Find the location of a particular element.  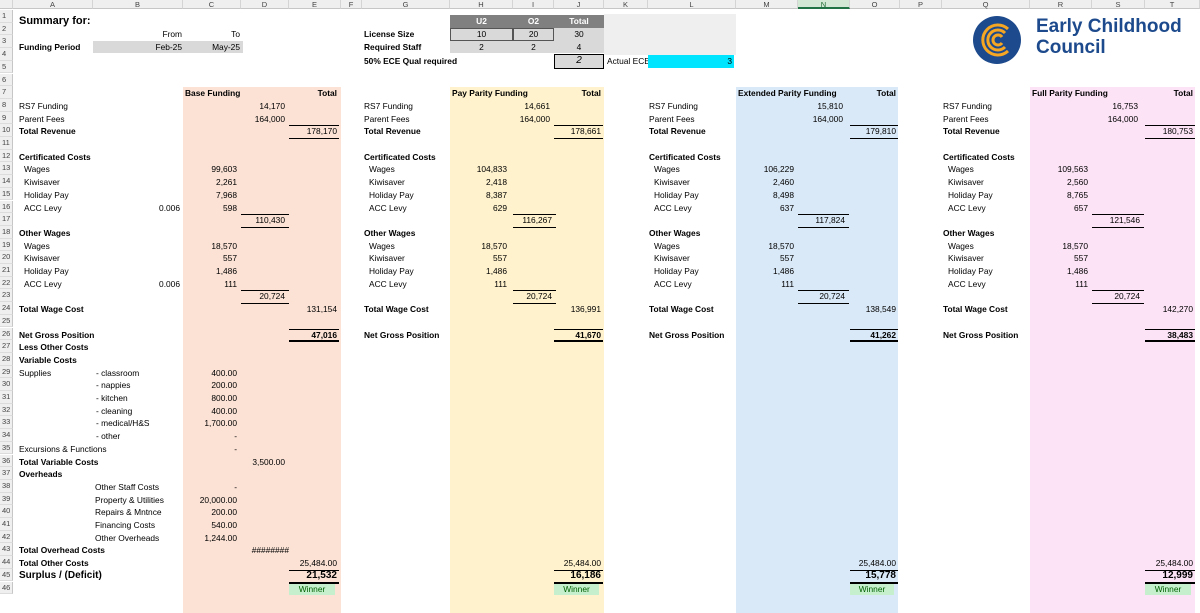

overhead-value: 540.00 is located at coordinates (224, 525).